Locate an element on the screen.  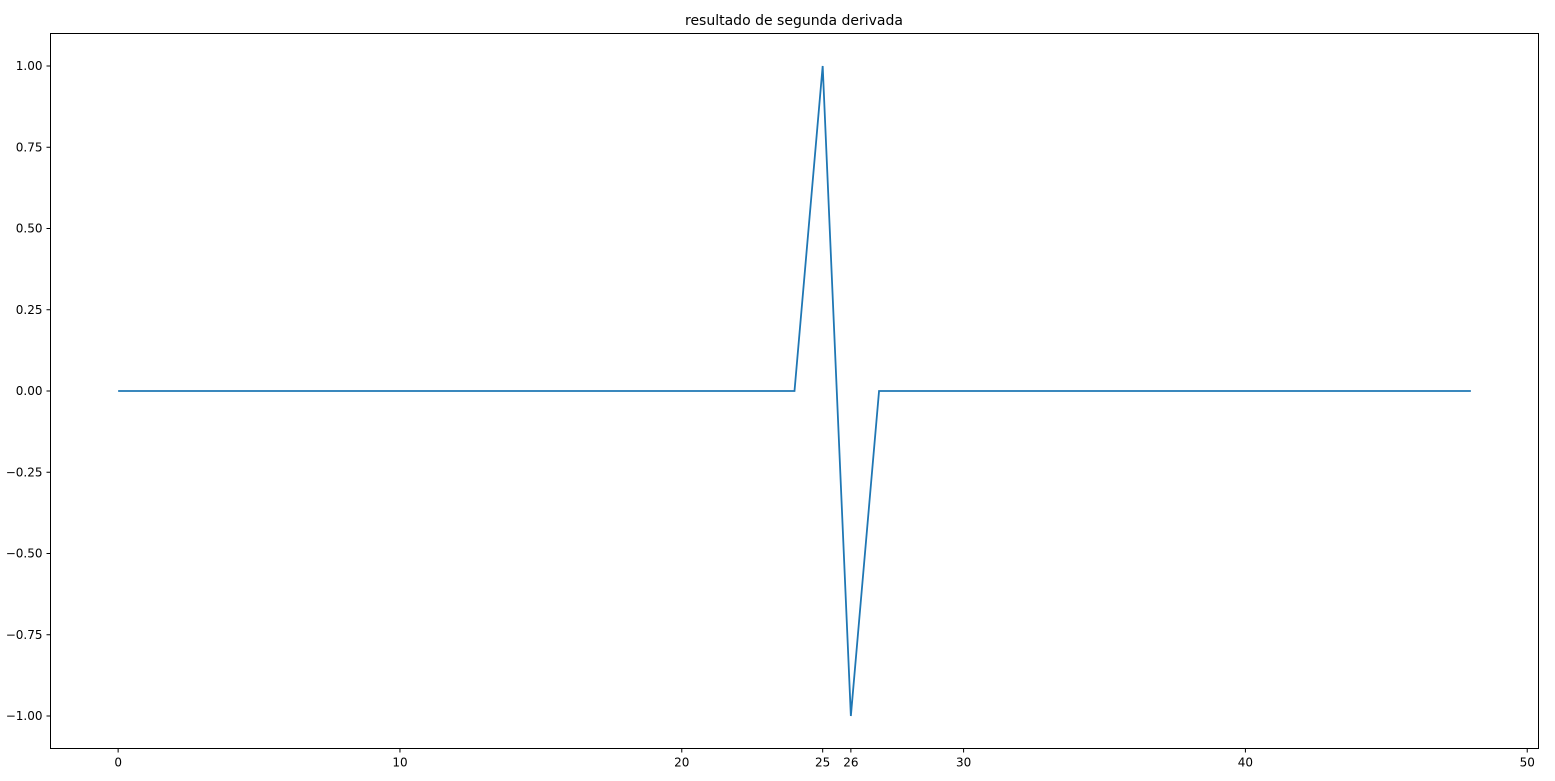
x-tick-label: 10 is located at coordinates (399, 763).